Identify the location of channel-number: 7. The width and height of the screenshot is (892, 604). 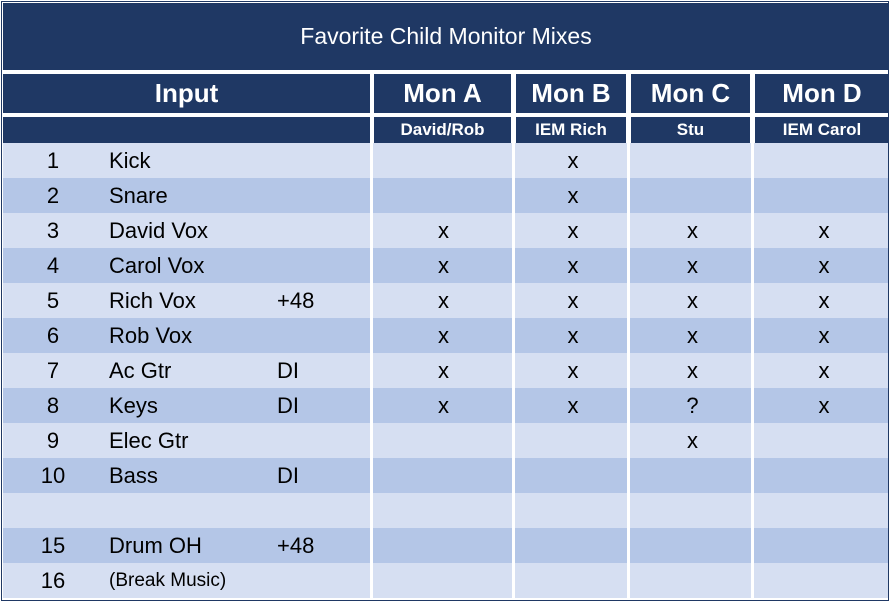
(53, 370).